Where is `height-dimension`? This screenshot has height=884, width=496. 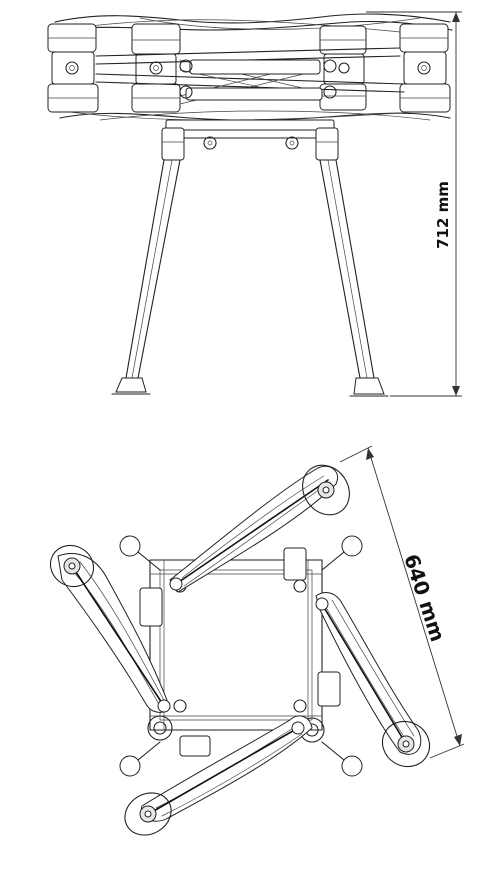 height-dimension is located at coordinates (414, 204).